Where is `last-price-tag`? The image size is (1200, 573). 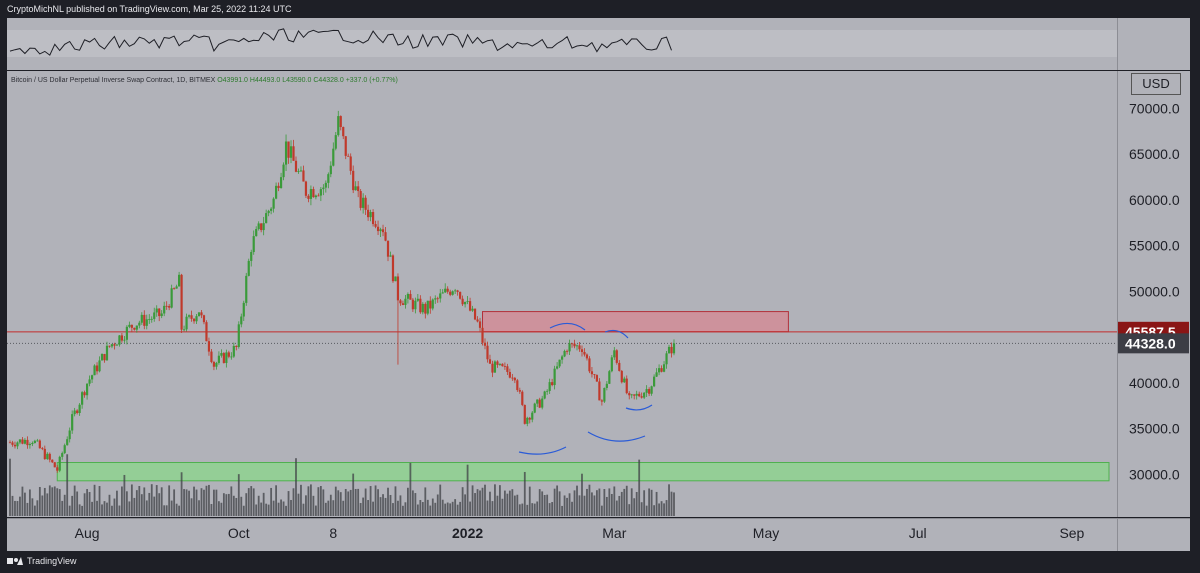
last-price-tag is located at coordinates (1153, 343).